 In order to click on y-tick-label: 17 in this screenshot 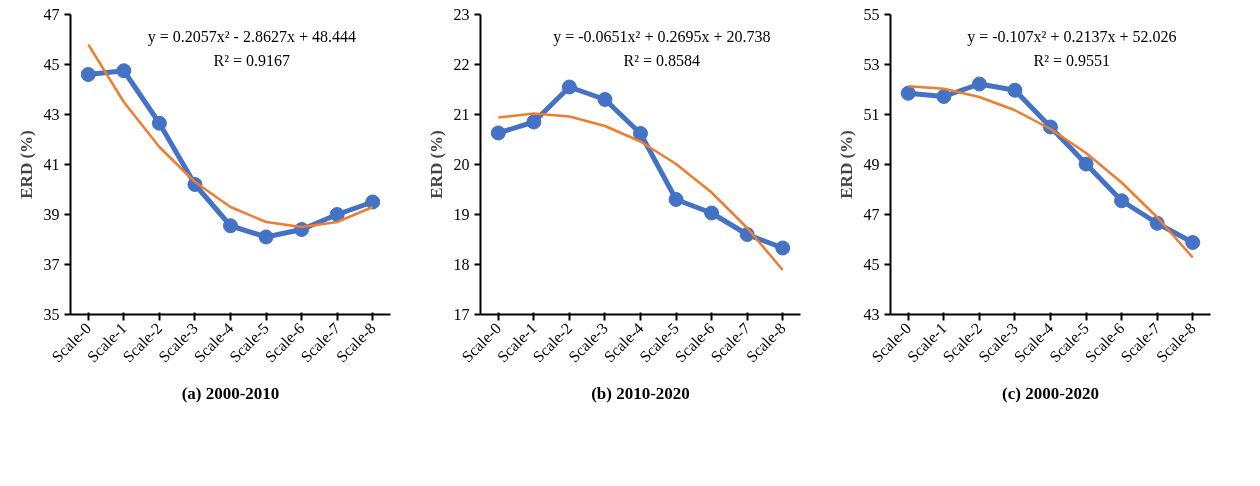, I will do `click(461, 314)`.